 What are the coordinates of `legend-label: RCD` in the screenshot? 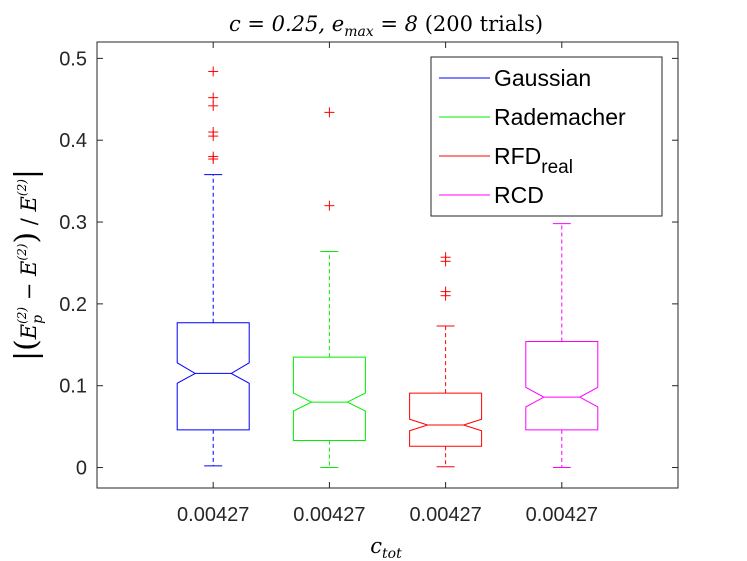 It's located at (519, 195).